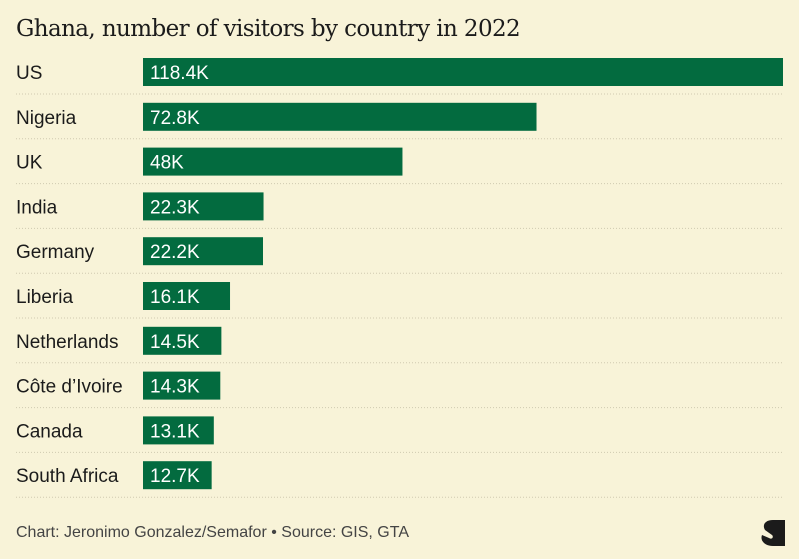 Image resolution: width=799 pixels, height=559 pixels. What do you see at coordinates (175, 431) in the screenshot?
I see `value-label: 13.1K` at bounding box center [175, 431].